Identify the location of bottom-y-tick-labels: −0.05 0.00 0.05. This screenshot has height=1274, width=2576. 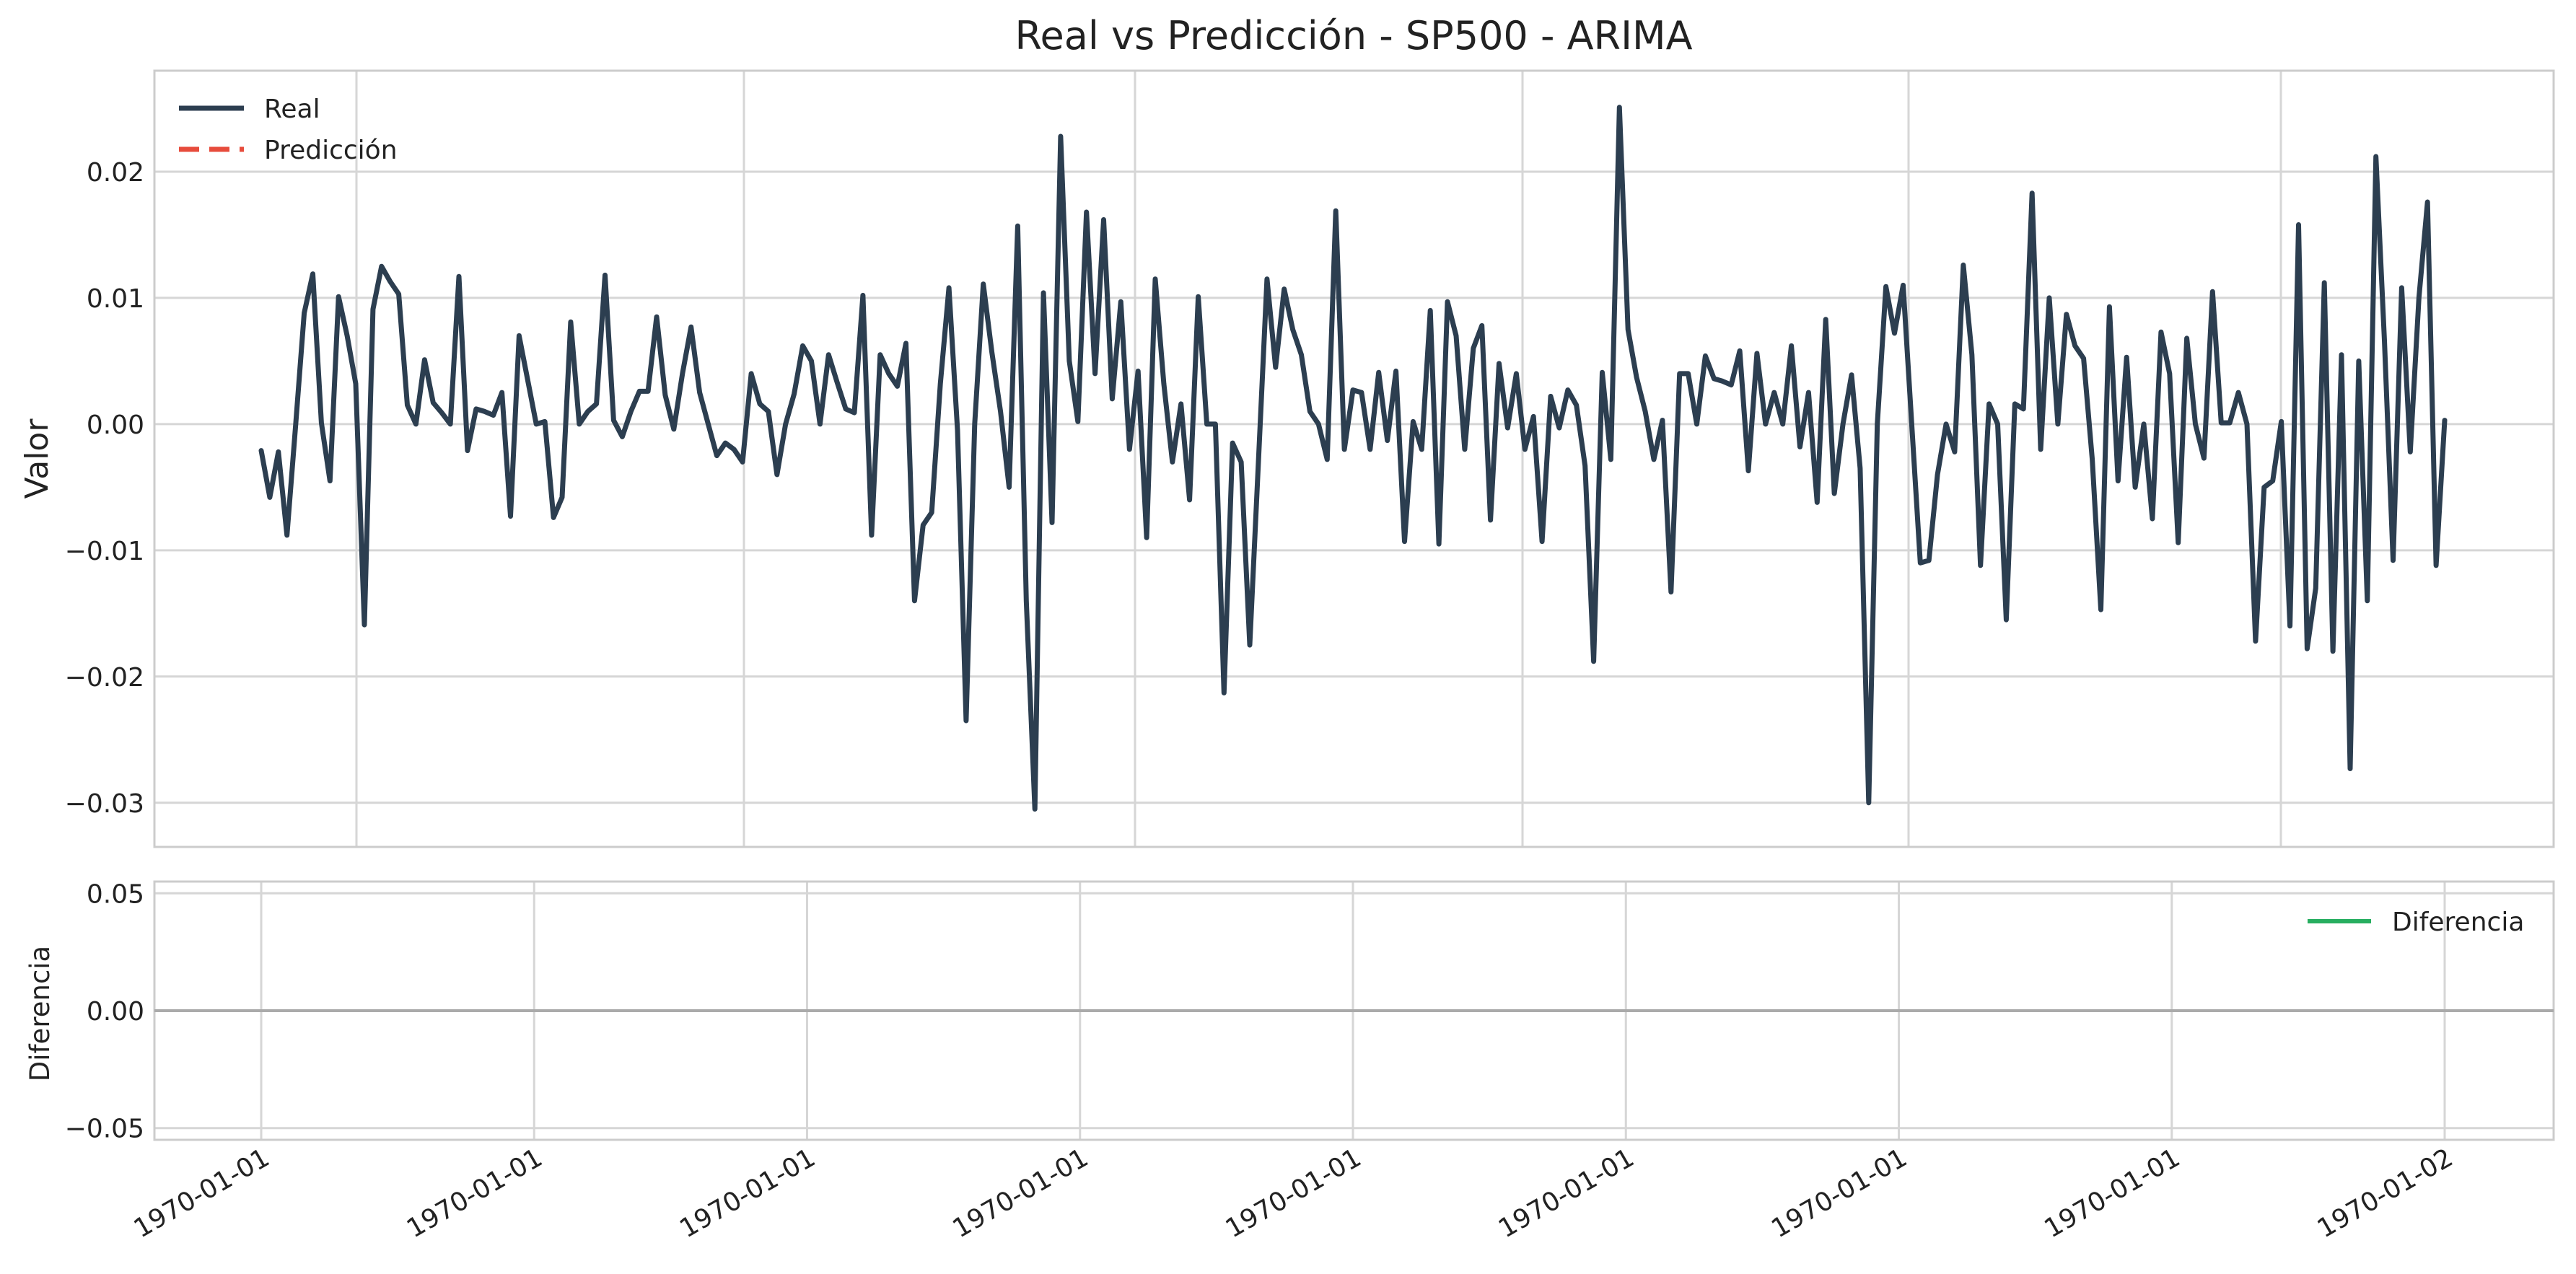
(105, 1011).